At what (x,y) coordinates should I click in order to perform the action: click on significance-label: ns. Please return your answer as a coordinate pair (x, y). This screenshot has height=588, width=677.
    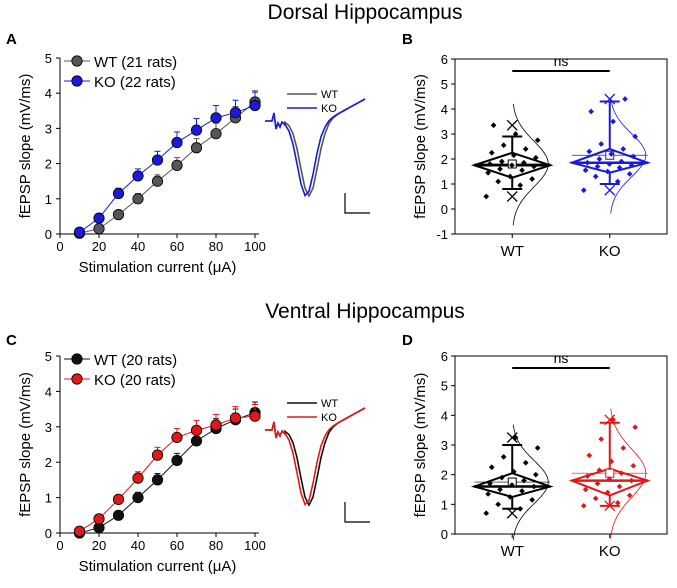
    Looking at the image, I should click on (561, 61).